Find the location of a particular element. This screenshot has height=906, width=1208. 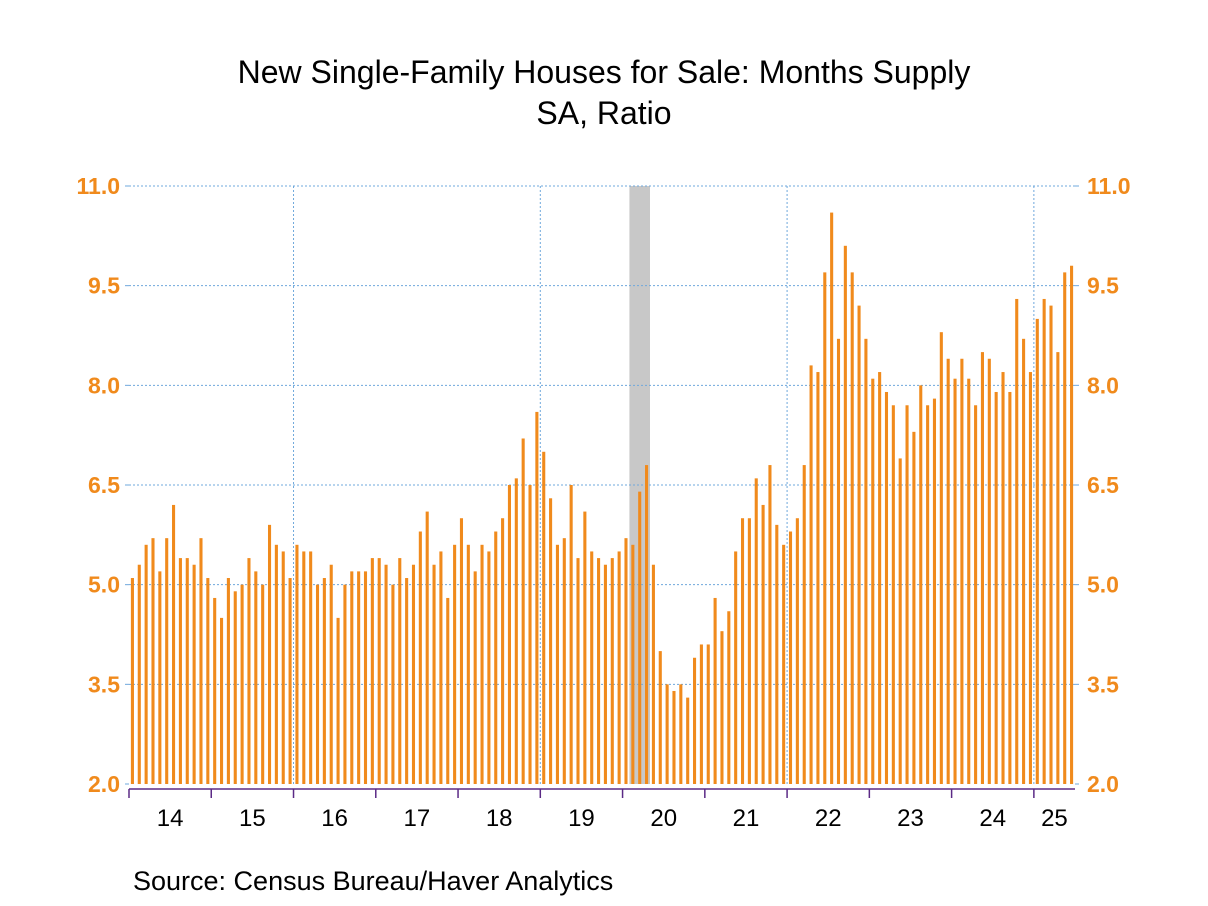

recession-band-layer is located at coordinates (639, 485).